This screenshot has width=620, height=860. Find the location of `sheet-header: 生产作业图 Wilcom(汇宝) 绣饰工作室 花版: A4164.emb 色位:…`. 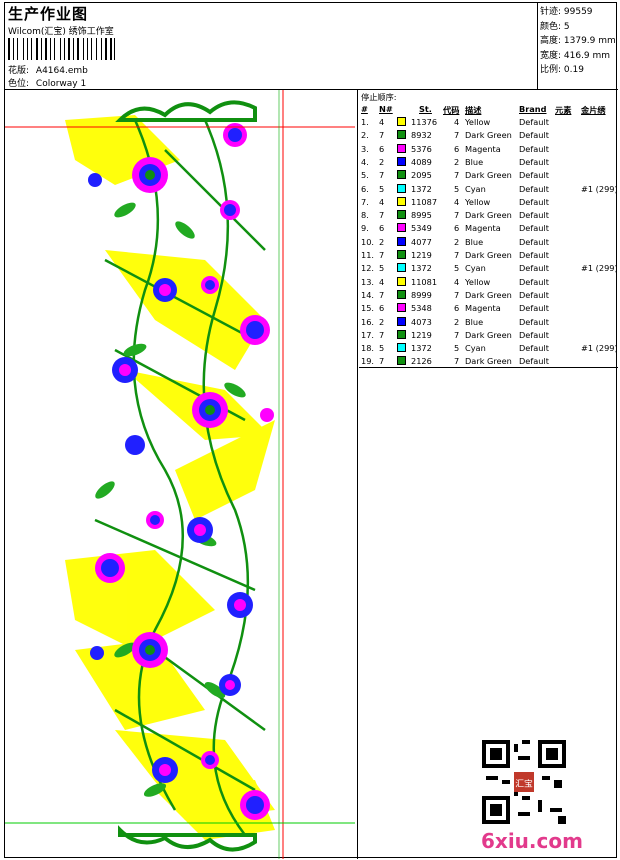

sheet-header: 生产作业图 Wilcom(汇宝) 绣饰工作室 花版: A4164.emb 色位:… is located at coordinates (271, 46).